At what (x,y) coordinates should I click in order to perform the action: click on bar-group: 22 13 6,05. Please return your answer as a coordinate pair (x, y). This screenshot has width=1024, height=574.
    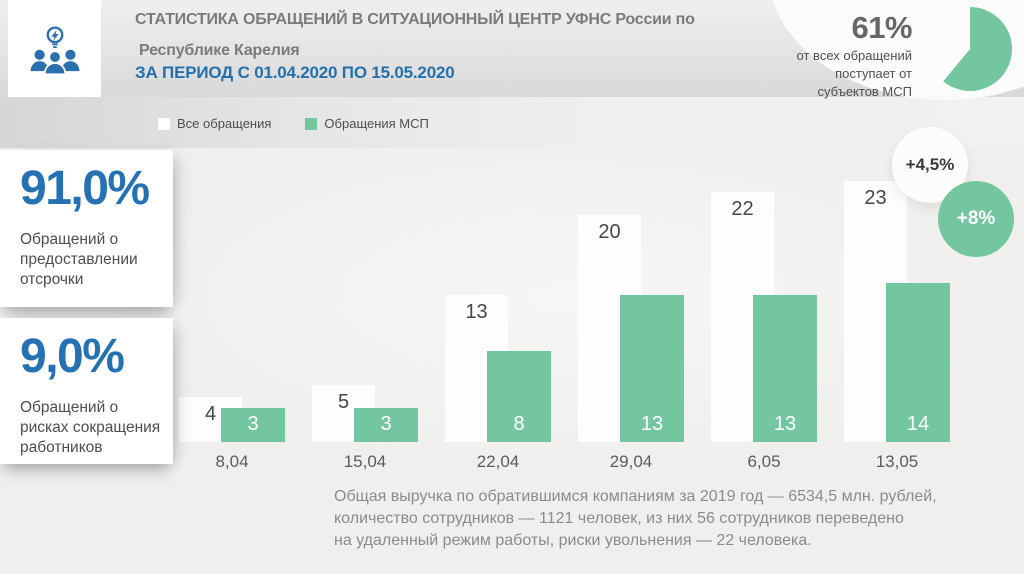
    Looking at the image, I should click on (764, 310).